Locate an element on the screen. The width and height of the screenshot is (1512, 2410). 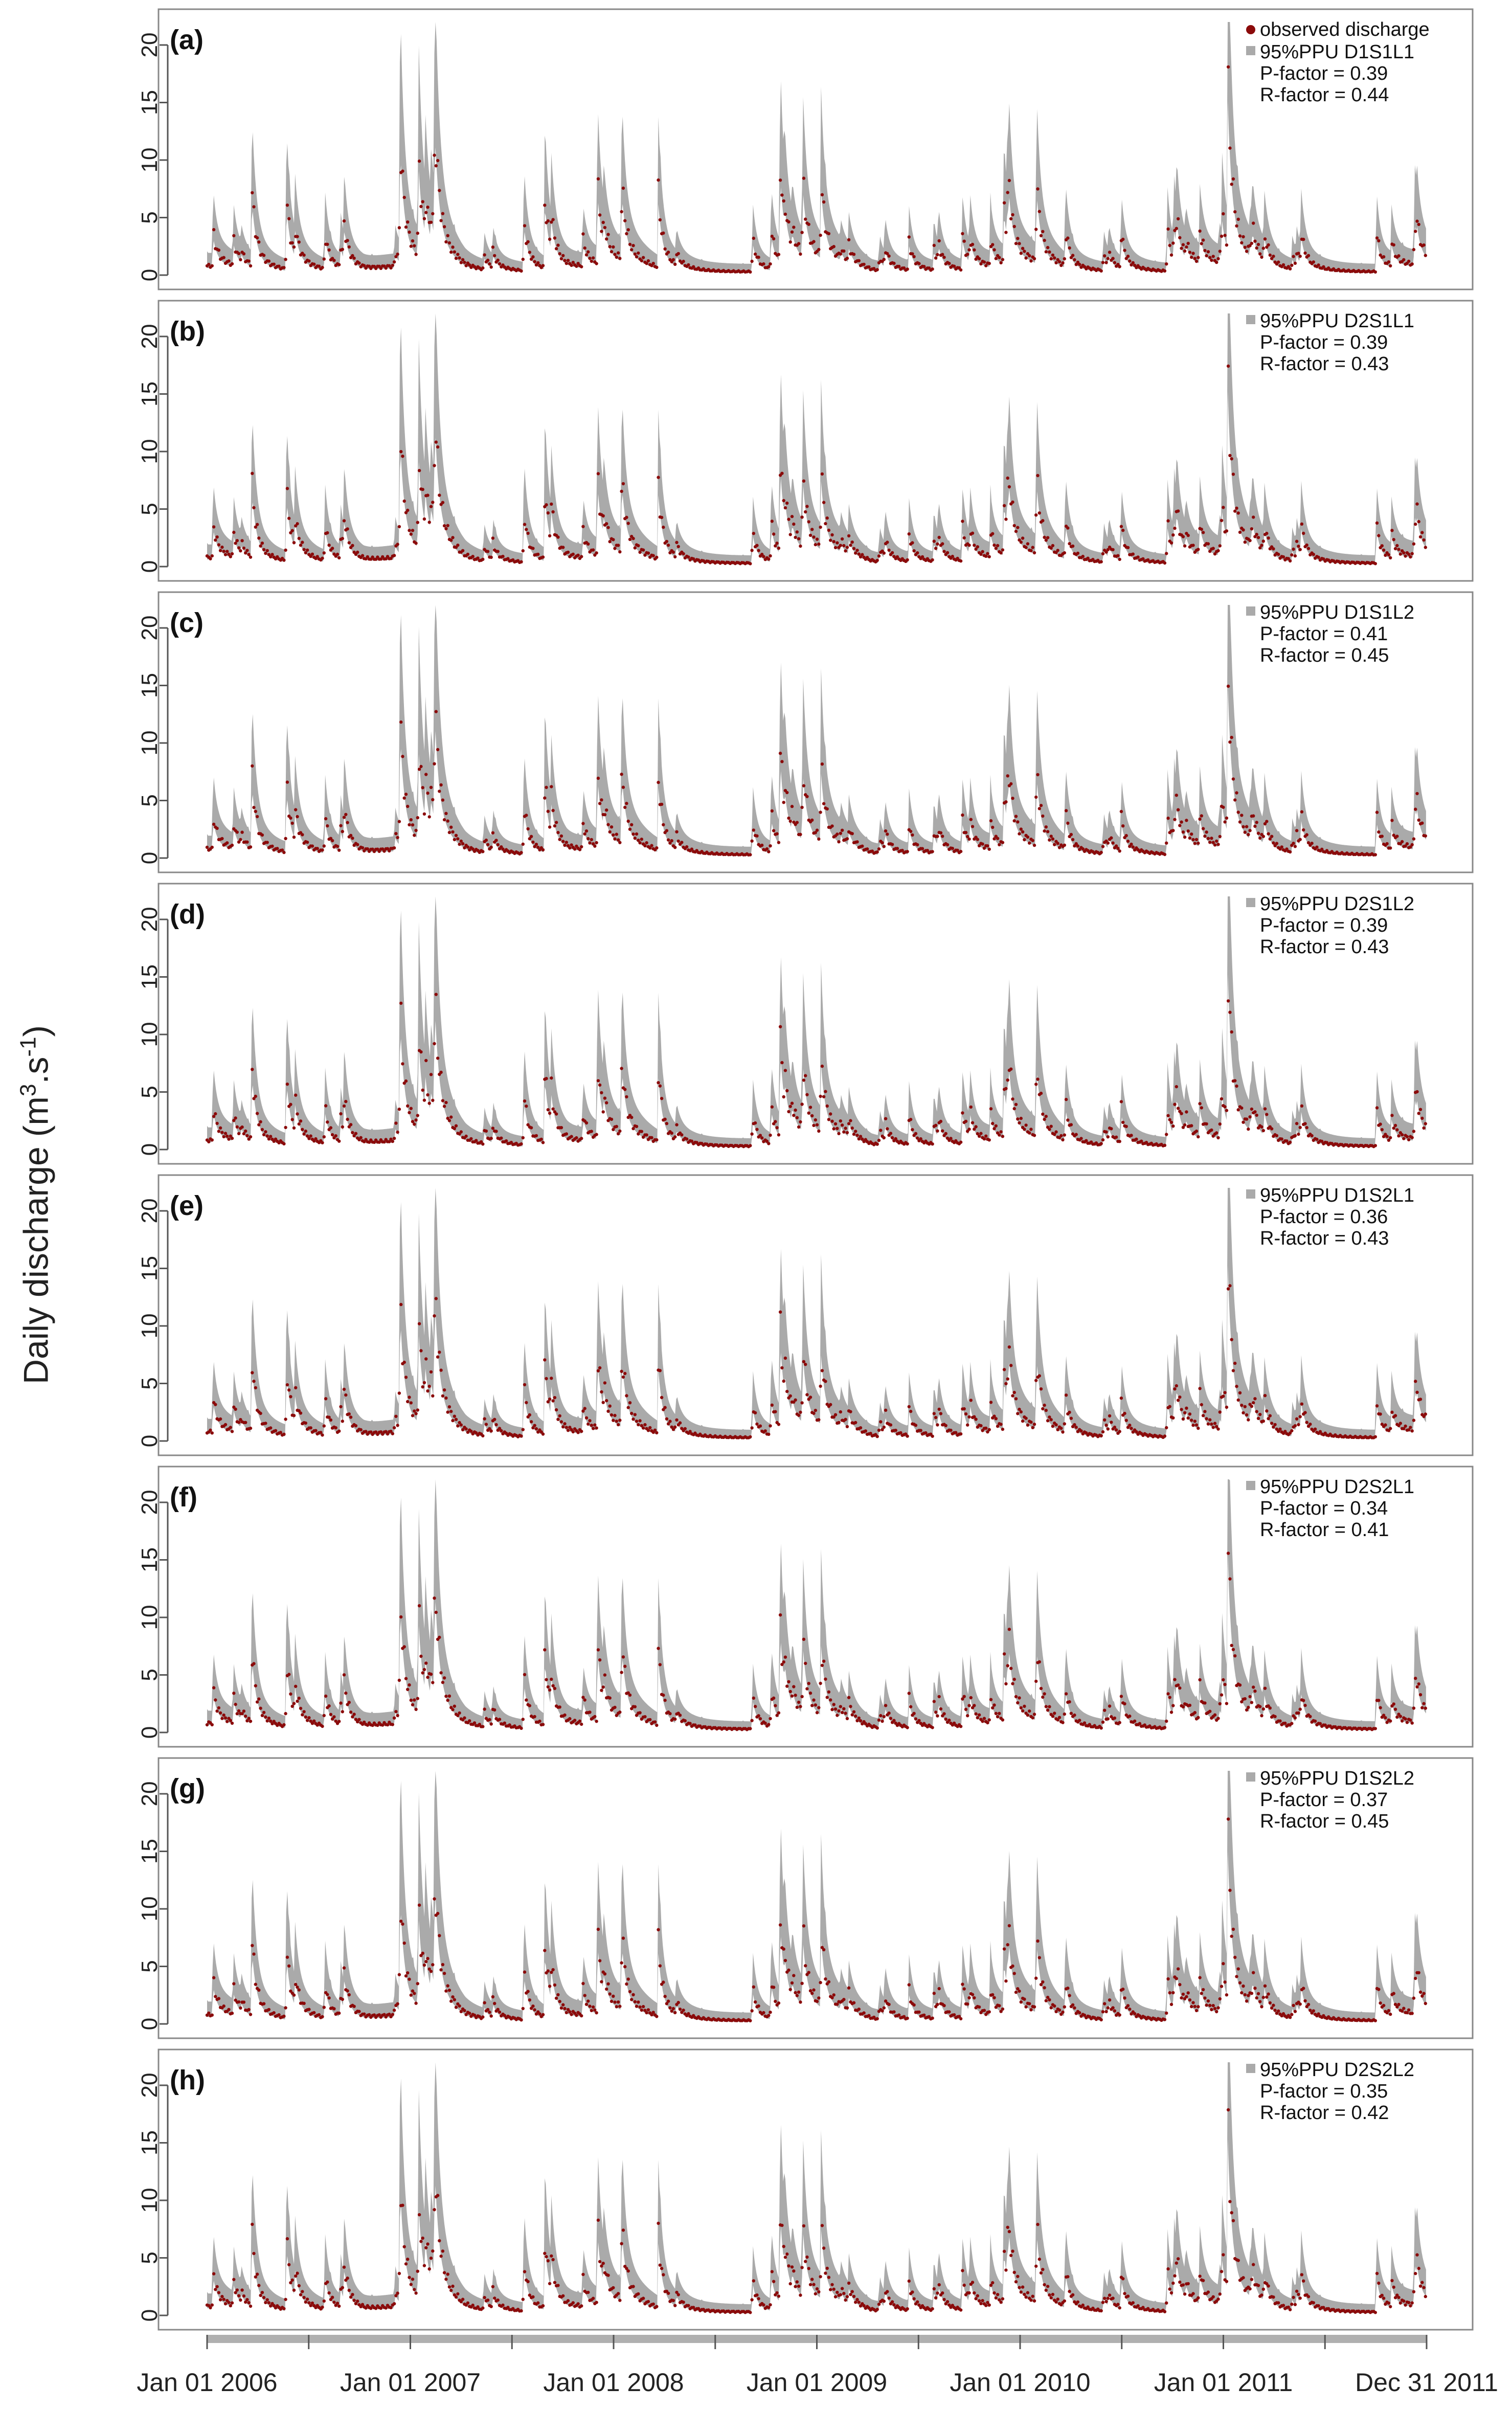
ppu-band is located at coordinates (816, 1022).